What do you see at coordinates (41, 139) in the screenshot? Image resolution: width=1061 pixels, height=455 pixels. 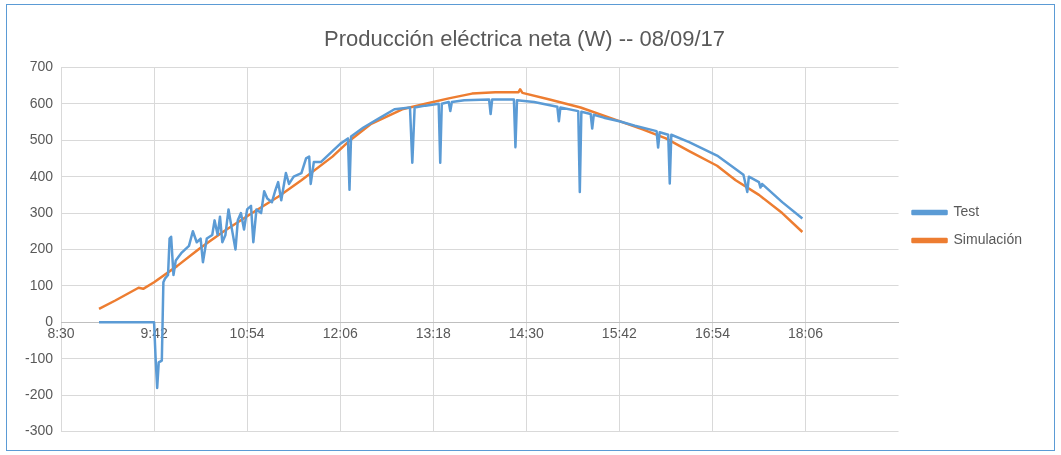 I see `y-tick-label: 500` at bounding box center [41, 139].